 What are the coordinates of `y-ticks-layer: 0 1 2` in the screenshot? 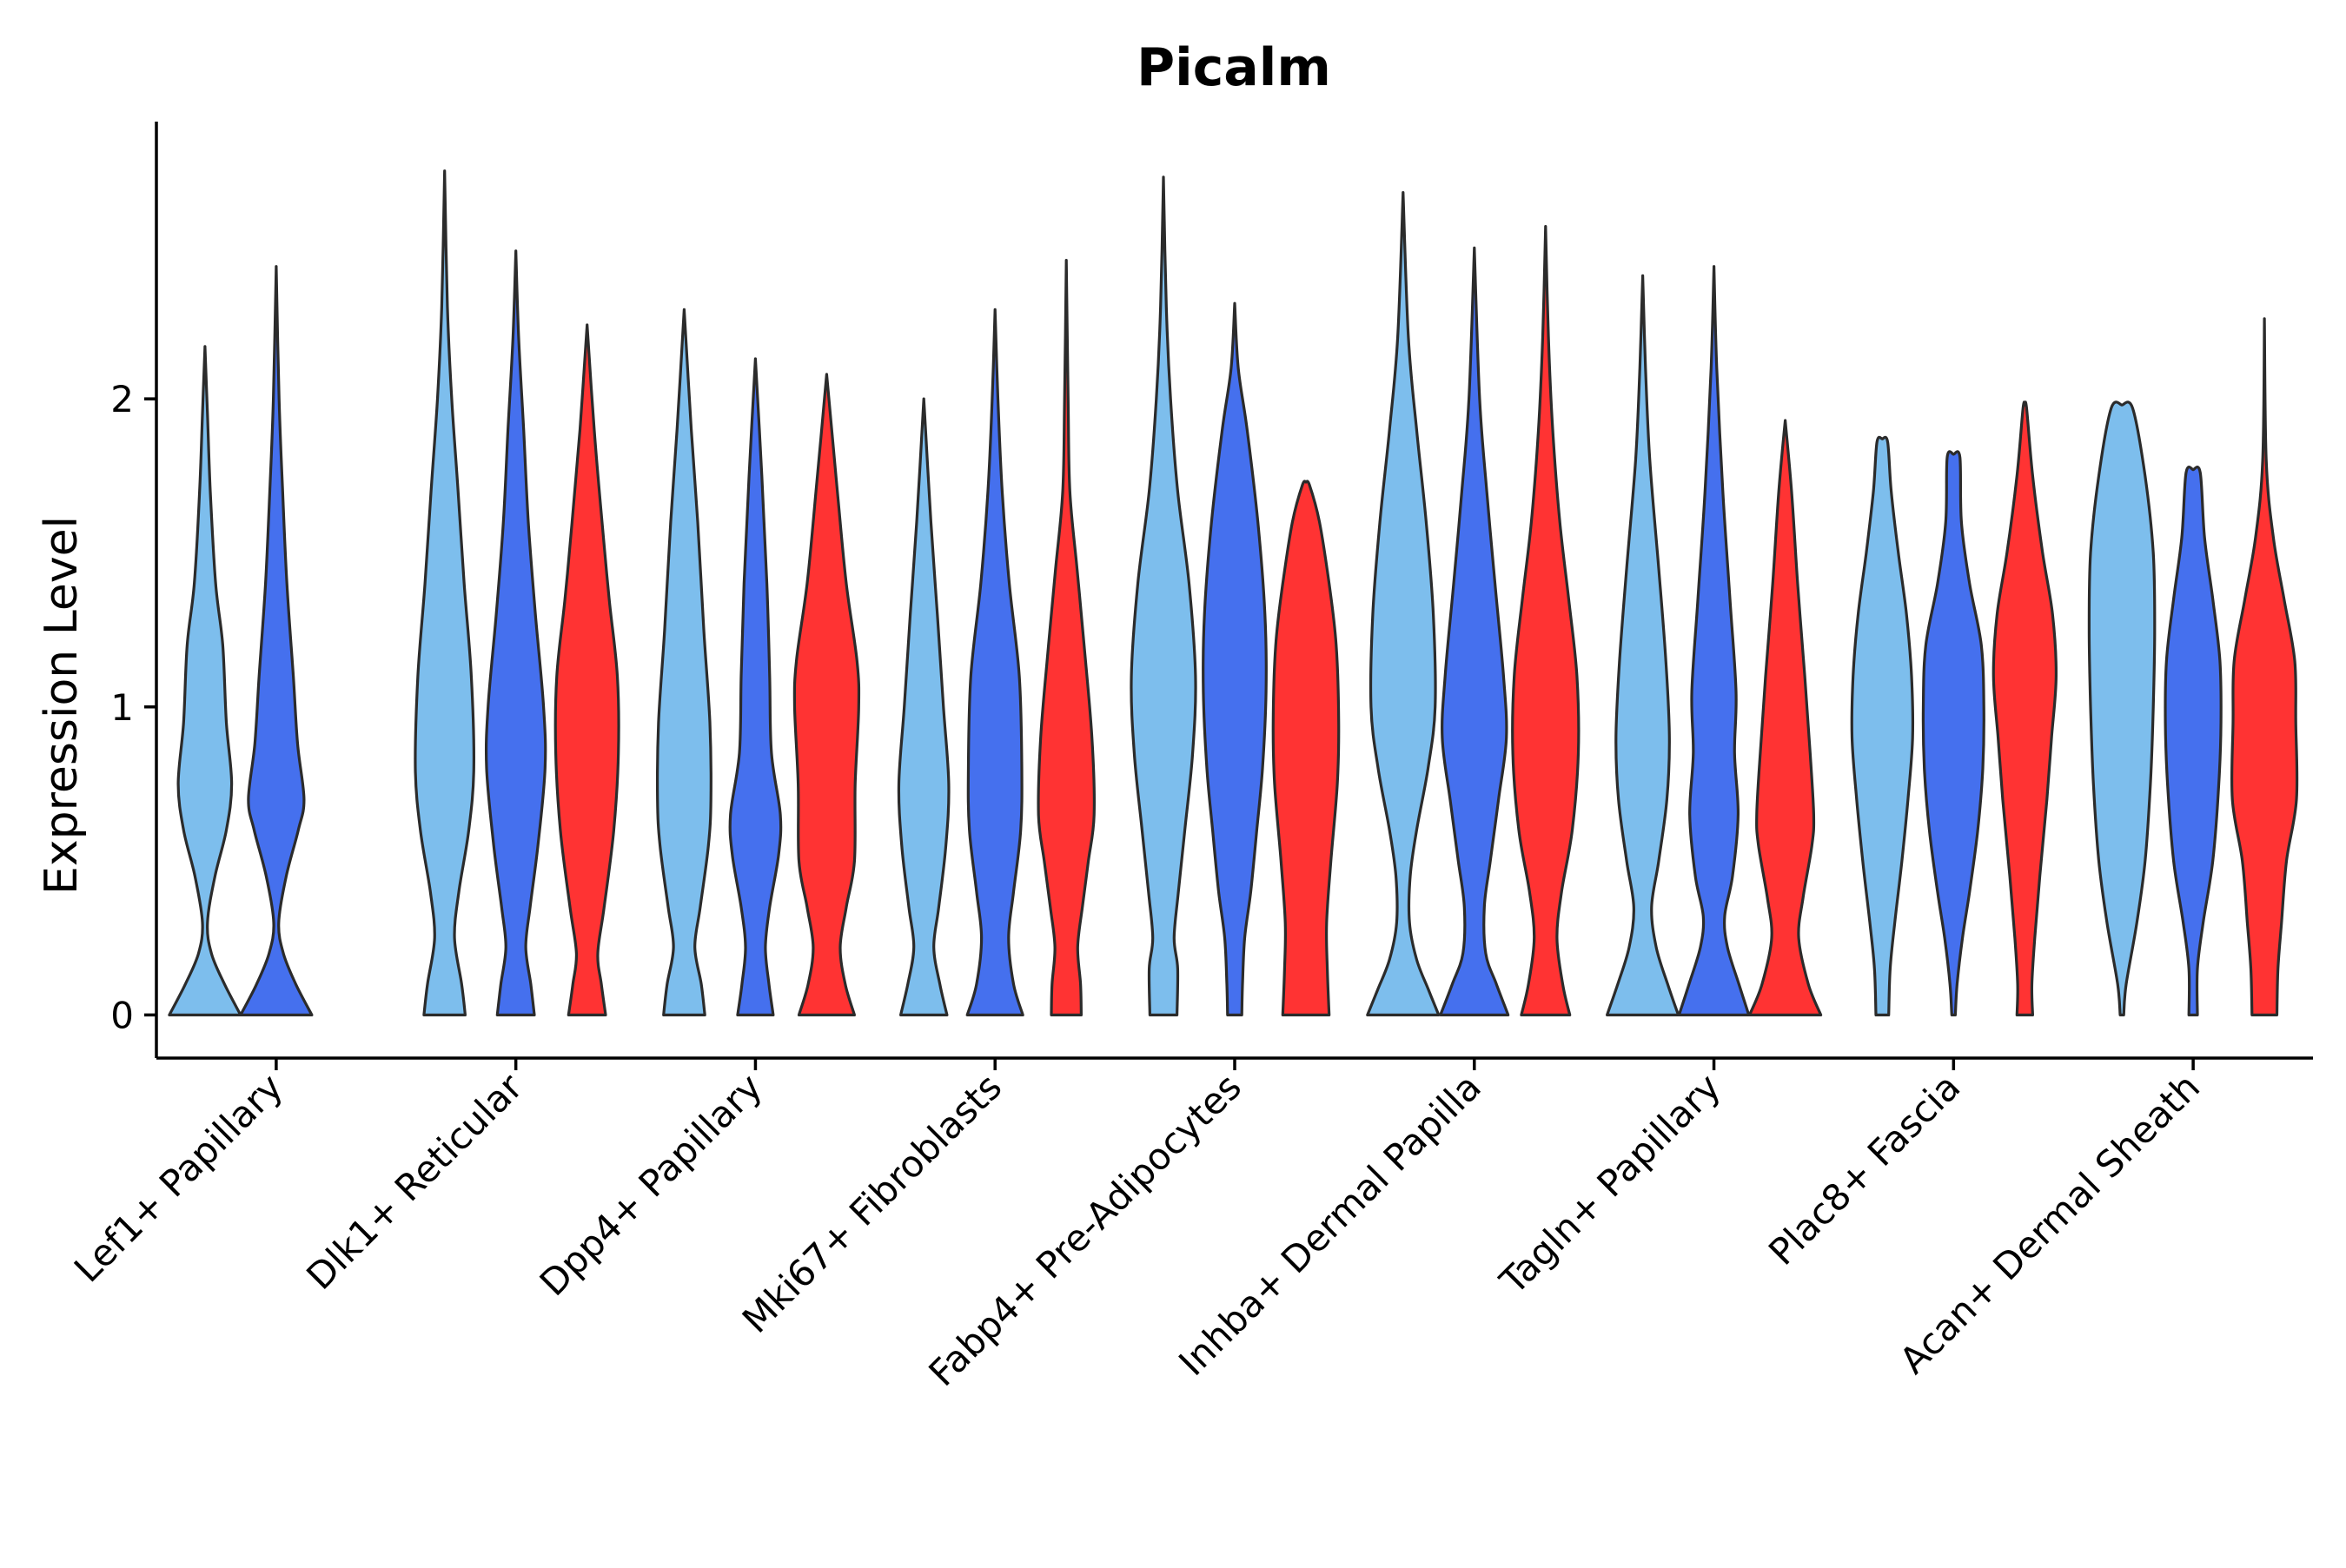 It's located at (133, 707).